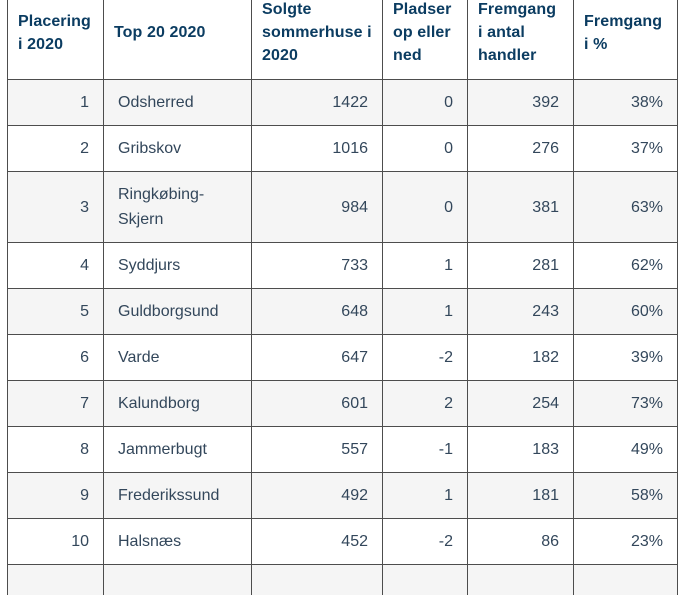 The width and height of the screenshot is (680, 595). I want to click on cell-solgte: 557, so click(317, 449).